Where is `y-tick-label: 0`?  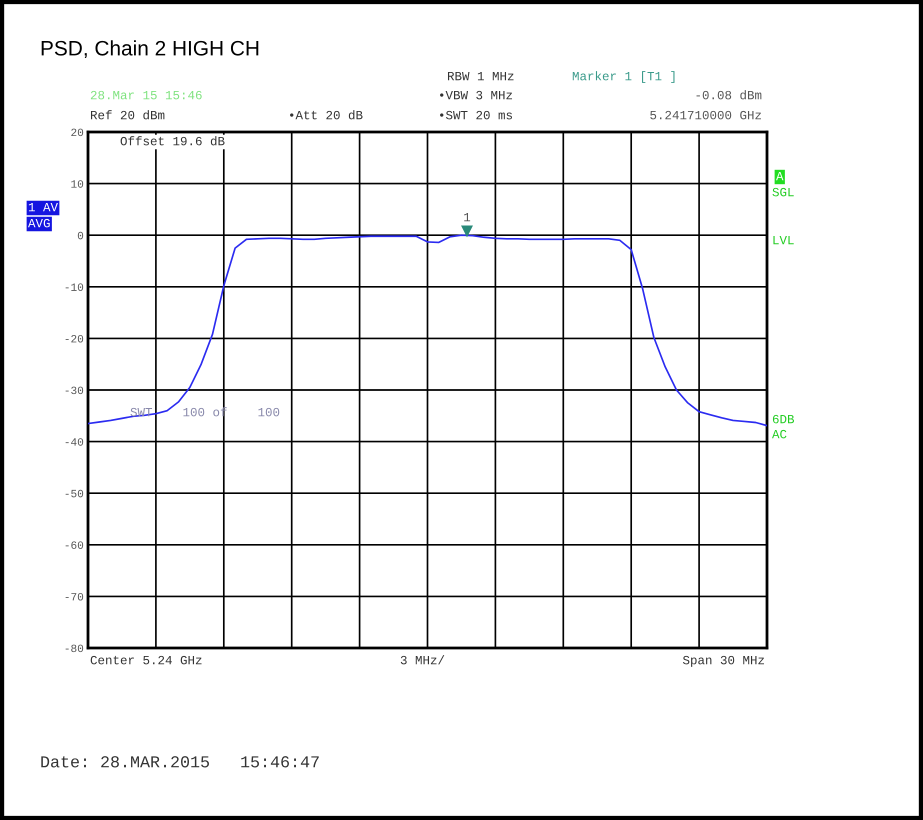 y-tick-label: 0 is located at coordinates (81, 236).